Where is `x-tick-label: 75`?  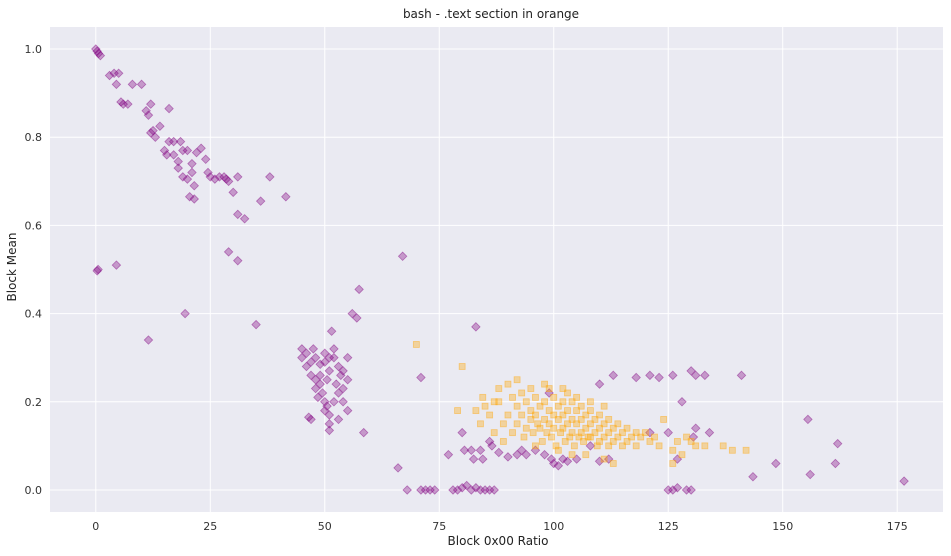
x-tick-label: 75 is located at coordinates (439, 526).